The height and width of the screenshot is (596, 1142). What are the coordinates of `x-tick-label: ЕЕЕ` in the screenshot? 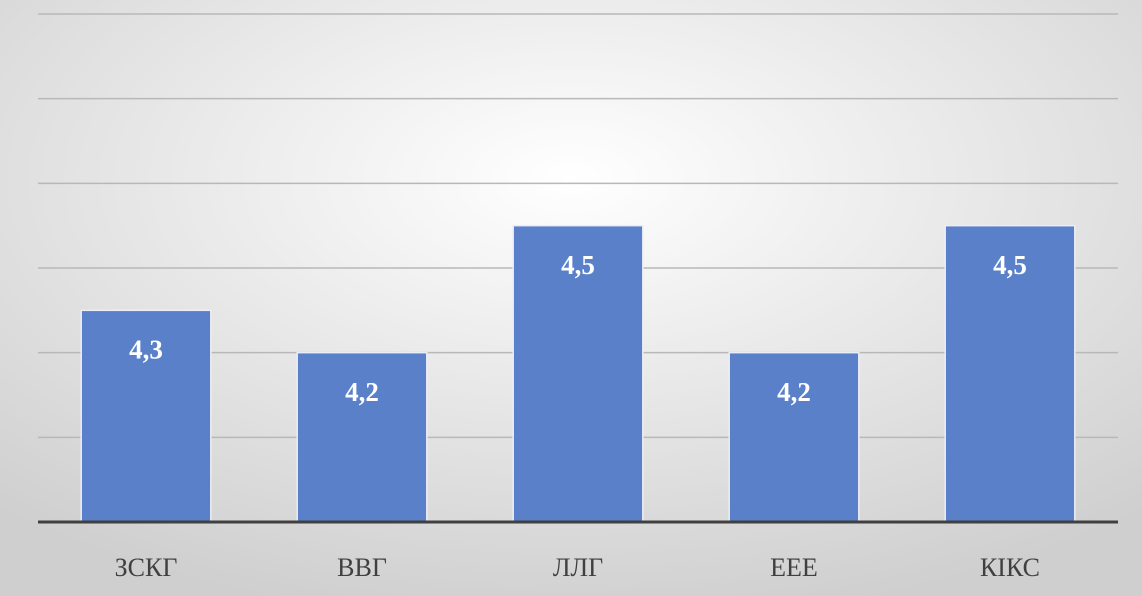 It's located at (794, 567).